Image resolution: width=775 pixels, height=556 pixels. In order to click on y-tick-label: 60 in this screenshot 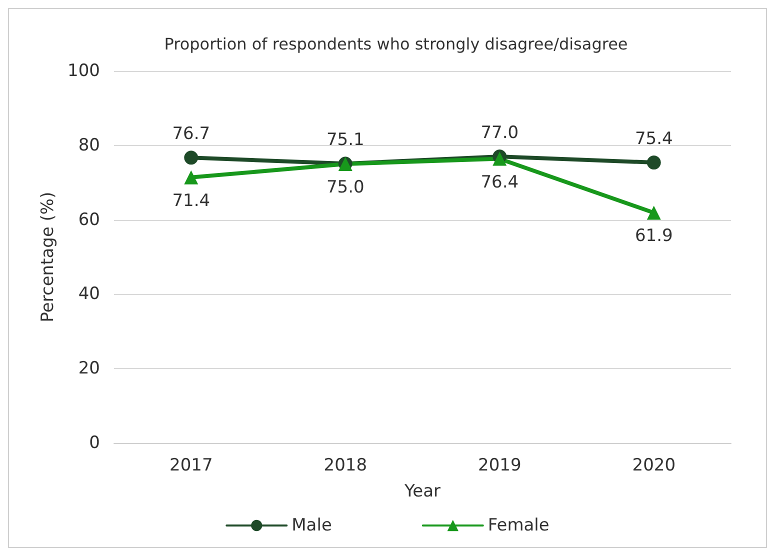, I will do `click(89, 220)`.